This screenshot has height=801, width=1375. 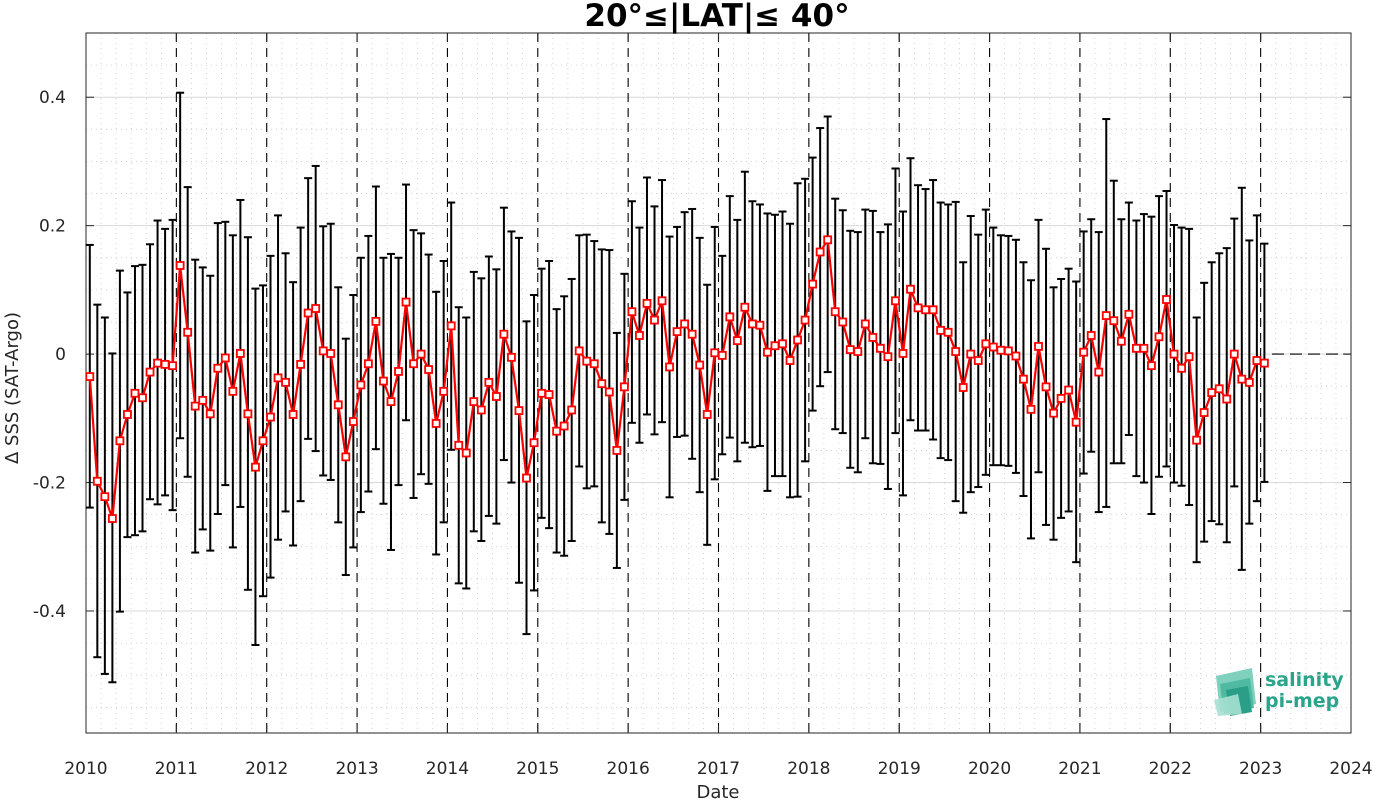 I want to click on x-tick-label: 2010, so click(x=85, y=769).